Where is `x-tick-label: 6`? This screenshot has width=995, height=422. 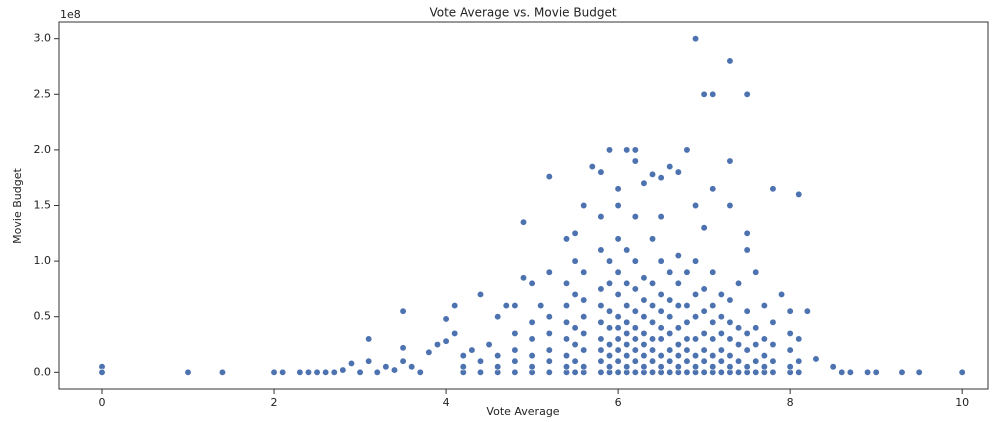
x-tick-label: 6 is located at coordinates (618, 402).